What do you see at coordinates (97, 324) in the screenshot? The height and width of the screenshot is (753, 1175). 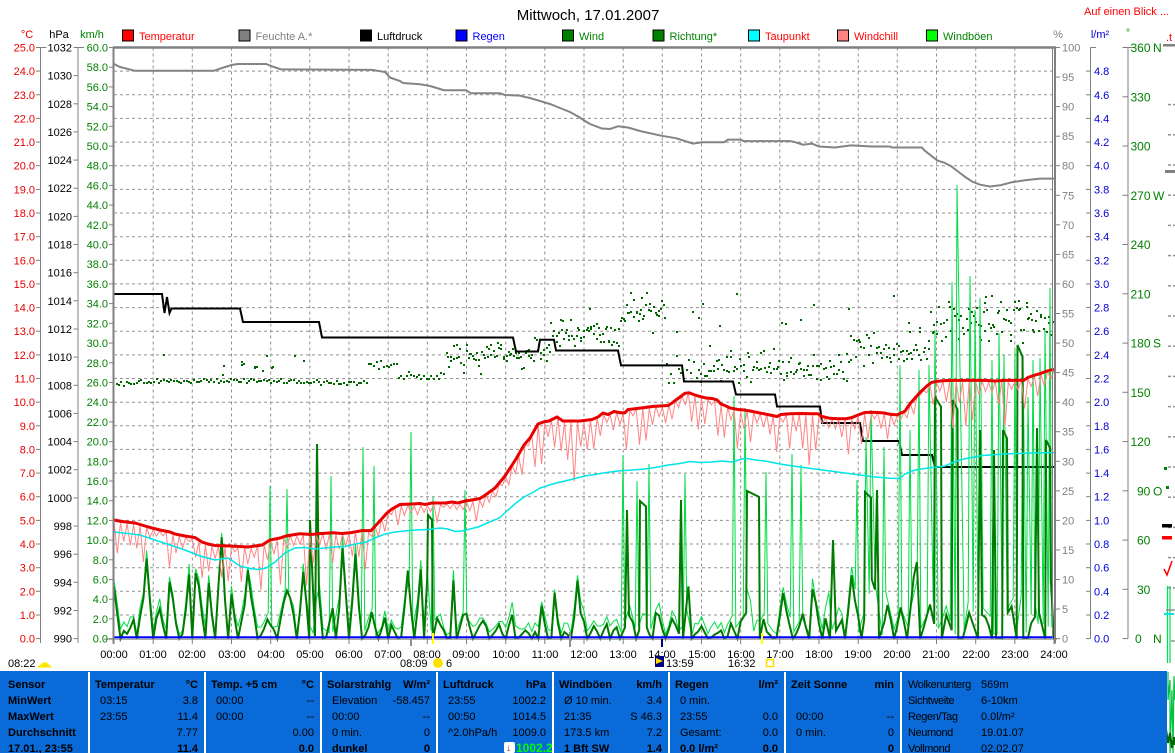 I see `svg-text: 32.0` at bounding box center [97, 324].